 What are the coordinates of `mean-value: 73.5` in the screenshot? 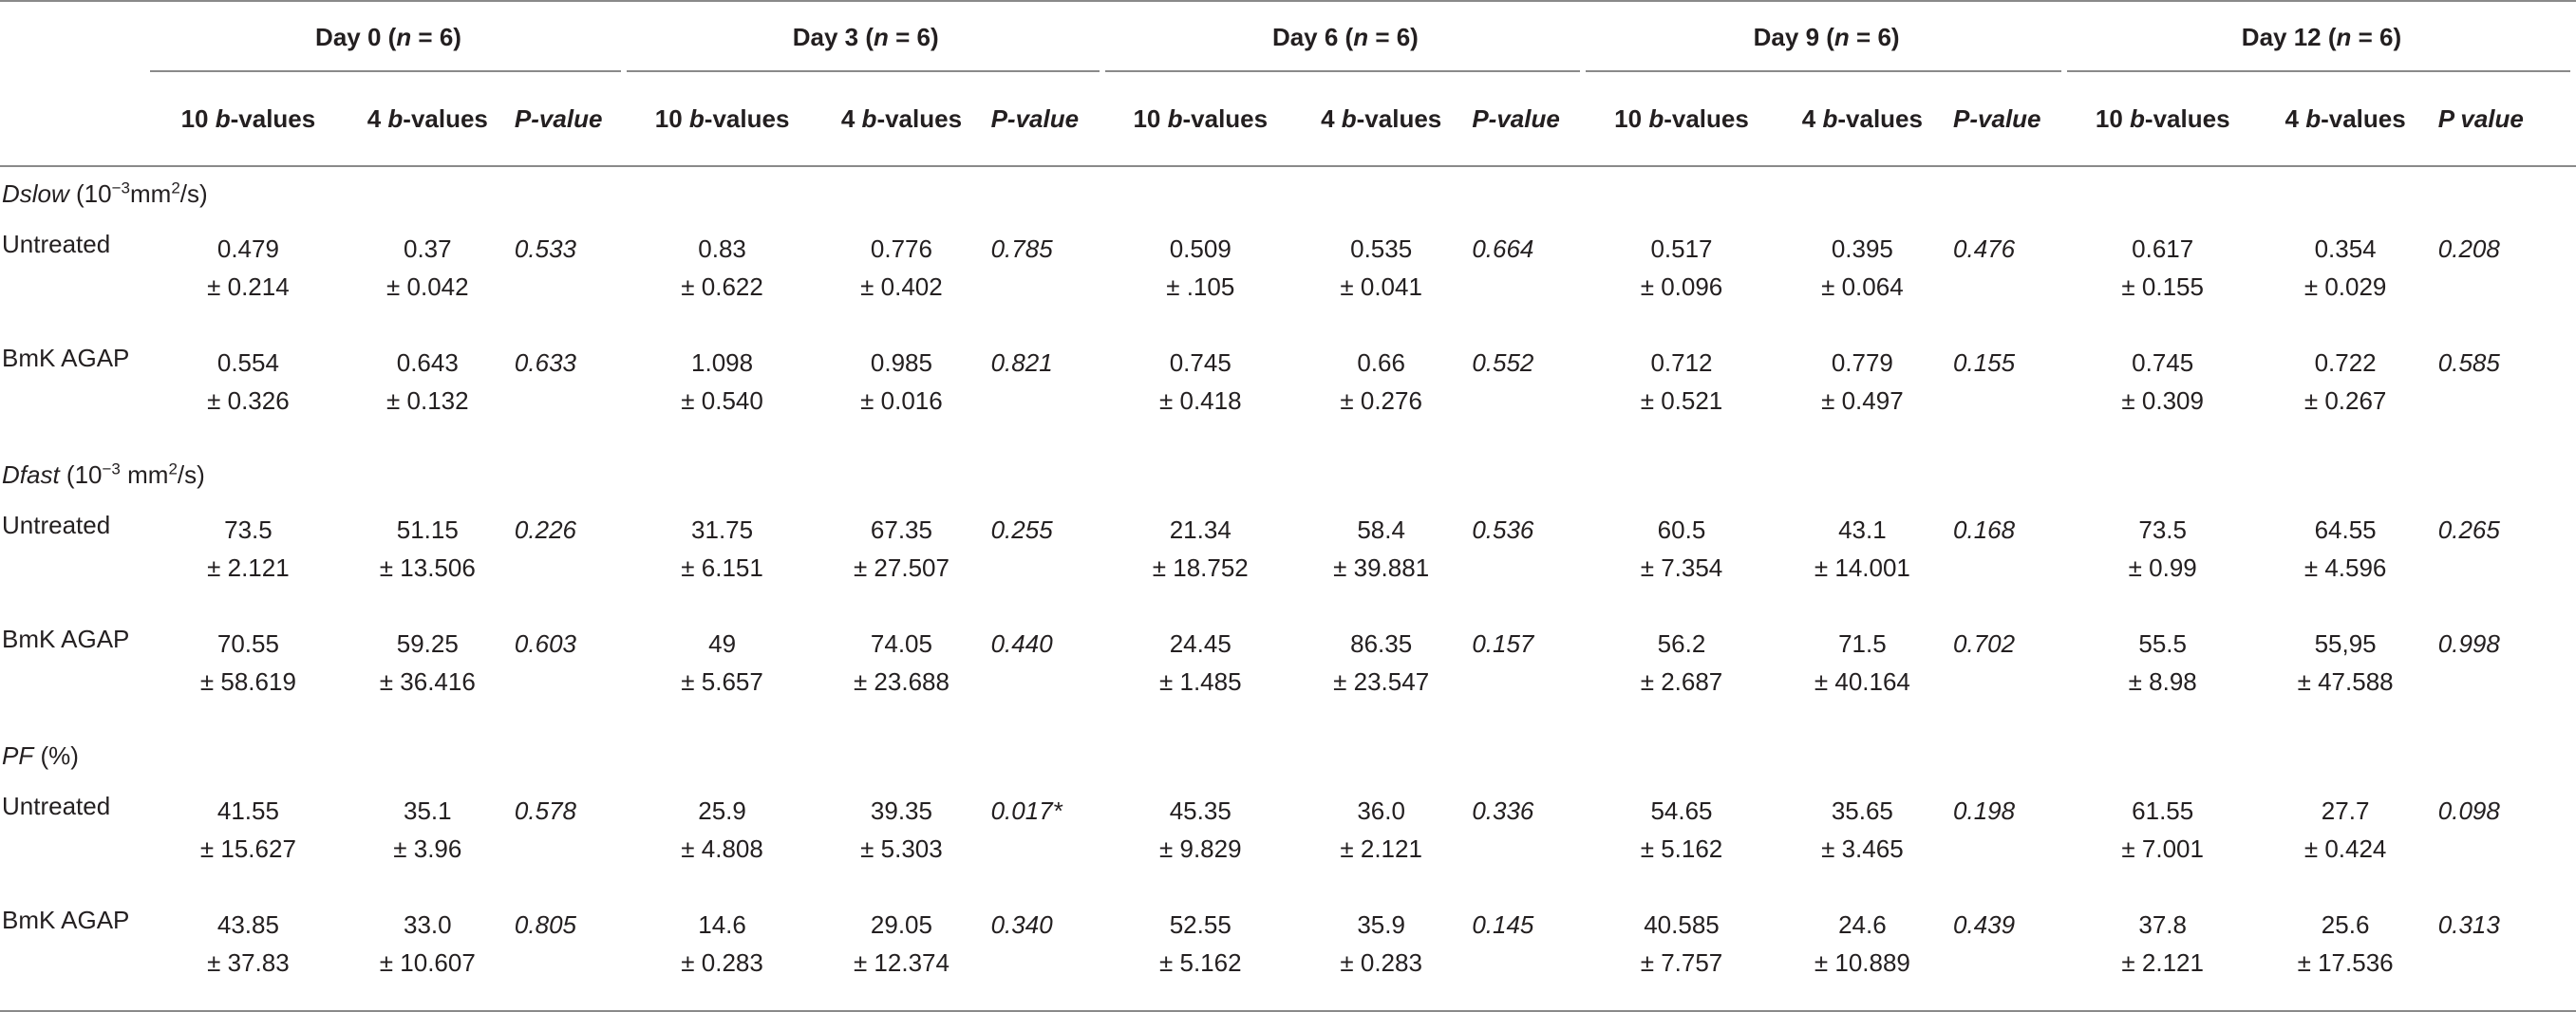 It's located at (248, 529).